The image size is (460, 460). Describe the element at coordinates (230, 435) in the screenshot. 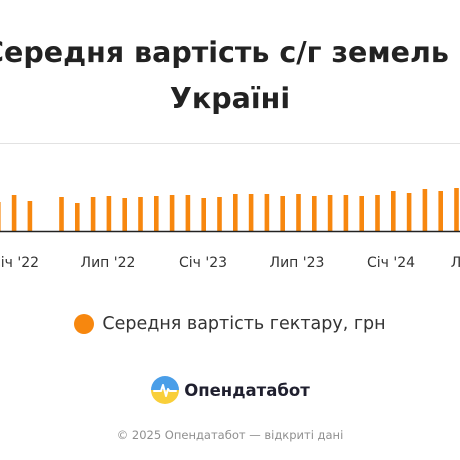

I see `footer-copyright: © 2025 Опендатабот — відкриті дані` at that location.